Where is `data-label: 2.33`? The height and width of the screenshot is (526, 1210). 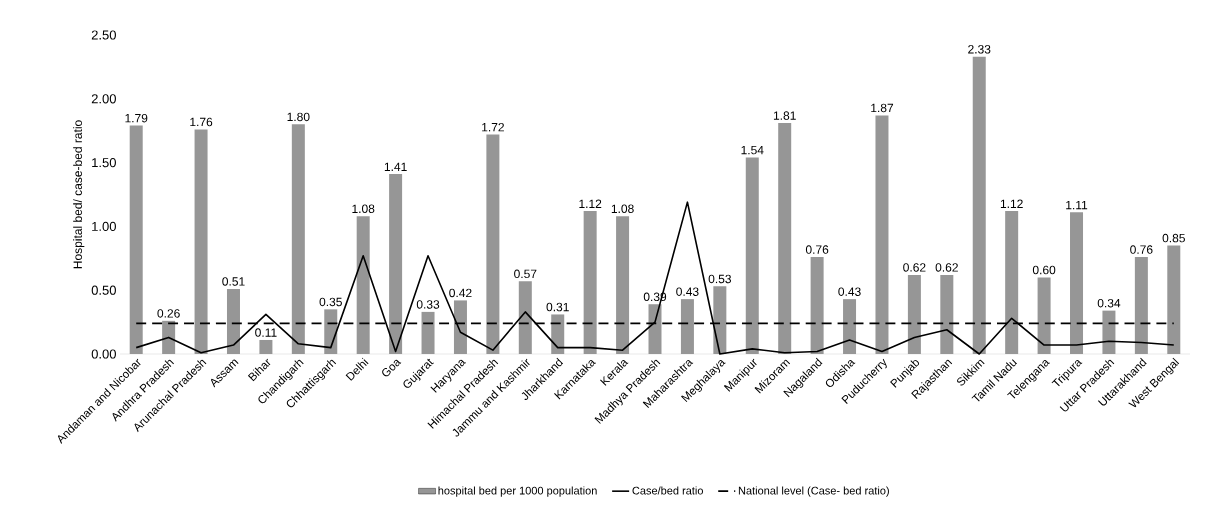 data-label: 2.33 is located at coordinates (979, 49).